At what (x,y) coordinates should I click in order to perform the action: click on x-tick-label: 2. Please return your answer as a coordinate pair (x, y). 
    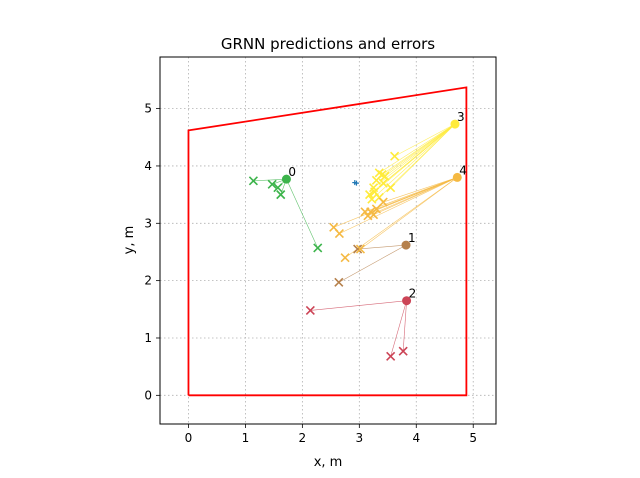
    Looking at the image, I should click on (303, 438).